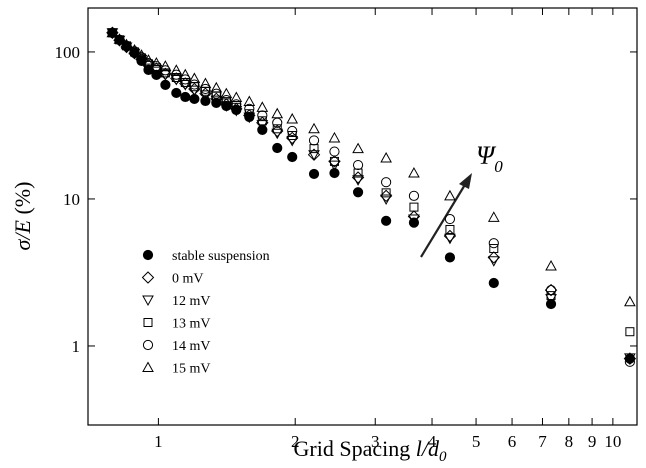 Image resolution: width=646 pixels, height=468 pixels. Describe the element at coordinates (68, 52) in the screenshot. I see `y-tick-label: 100` at that location.